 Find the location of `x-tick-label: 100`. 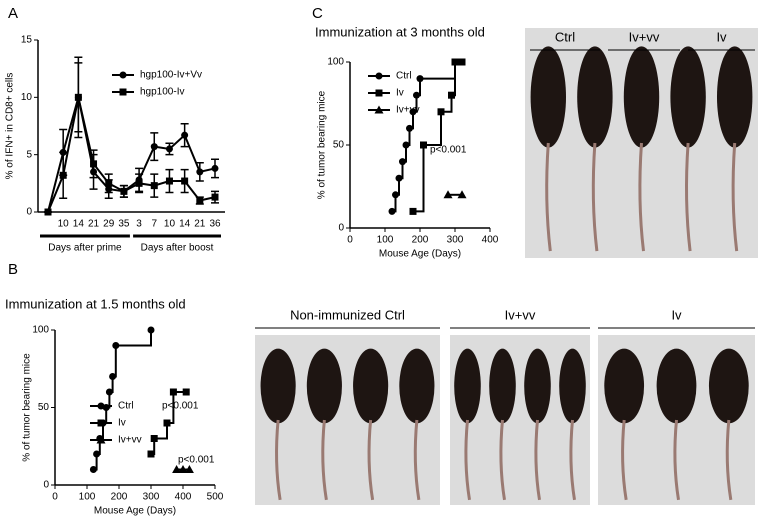

x-tick-label: 100 is located at coordinates (87, 497).